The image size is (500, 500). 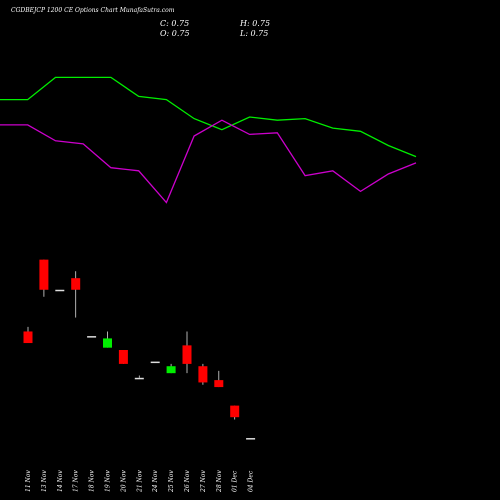 I want to click on x-tick-label: 25 Nov, so click(x=171, y=481).